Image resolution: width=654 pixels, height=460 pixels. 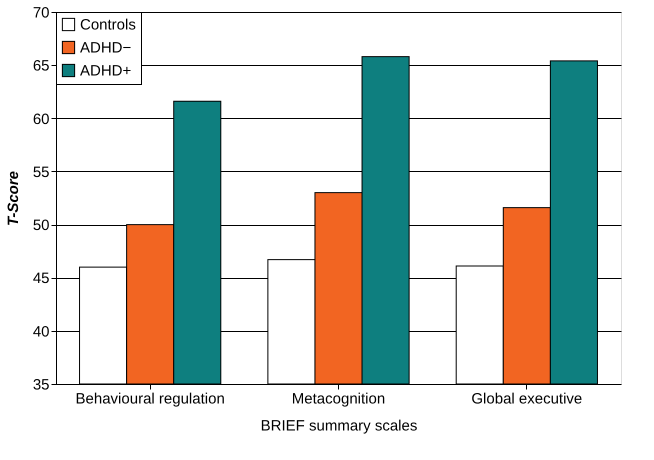 I want to click on legend-label: ADHD−, so click(x=106, y=48).